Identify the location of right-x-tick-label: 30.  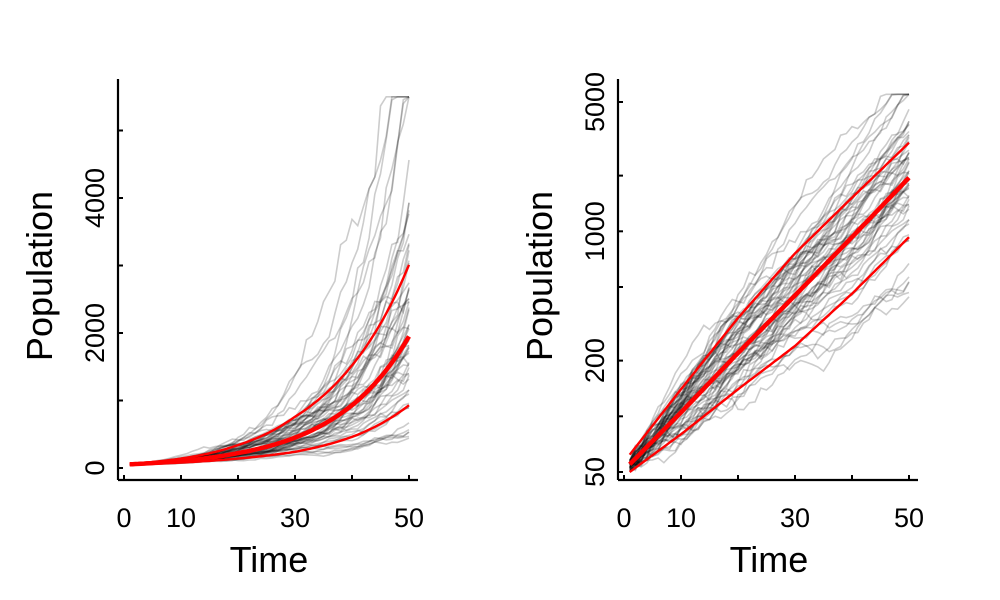
(795, 518).